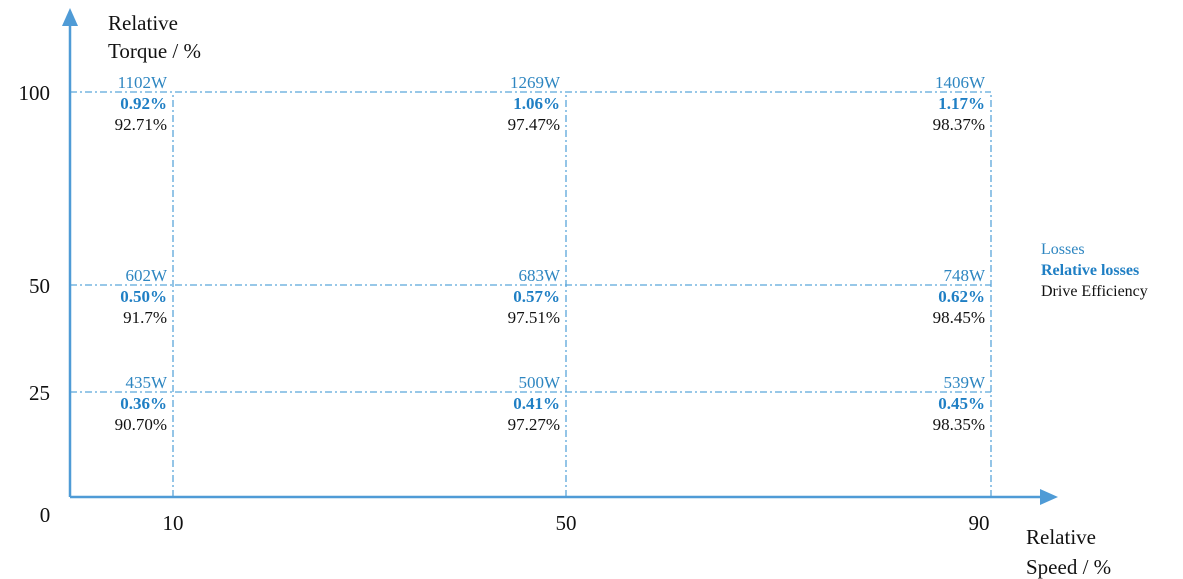 The height and width of the screenshot is (579, 1183). Describe the element at coordinates (566, 523) in the screenshot. I see `x-tick-label: 50` at that location.